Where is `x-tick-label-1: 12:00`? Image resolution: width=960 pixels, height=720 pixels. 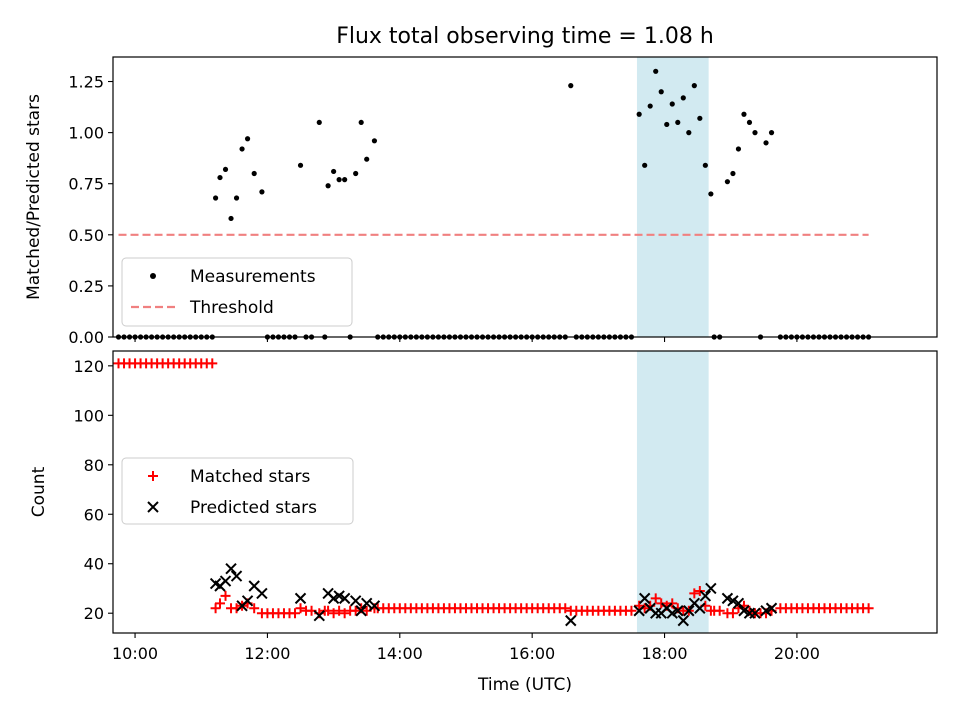
x-tick-label-1: 12:00 is located at coordinates (267, 653).